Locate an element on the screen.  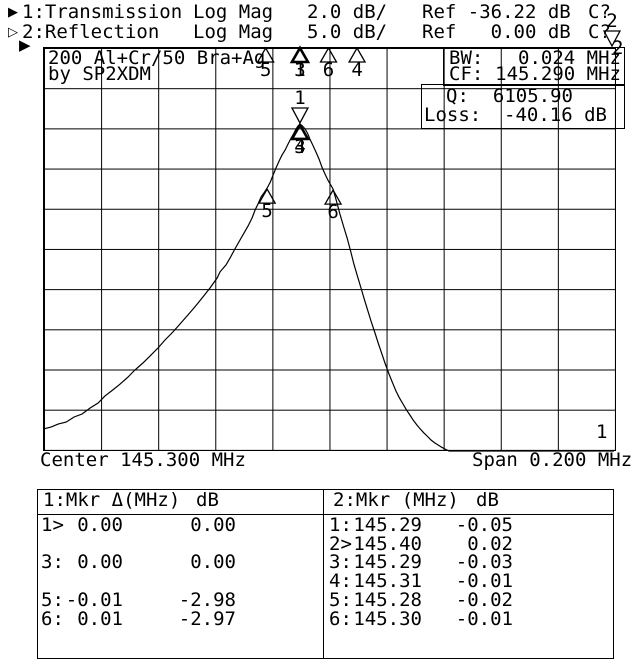
span-label: Span 0.200 MHz is located at coordinates (552, 460).